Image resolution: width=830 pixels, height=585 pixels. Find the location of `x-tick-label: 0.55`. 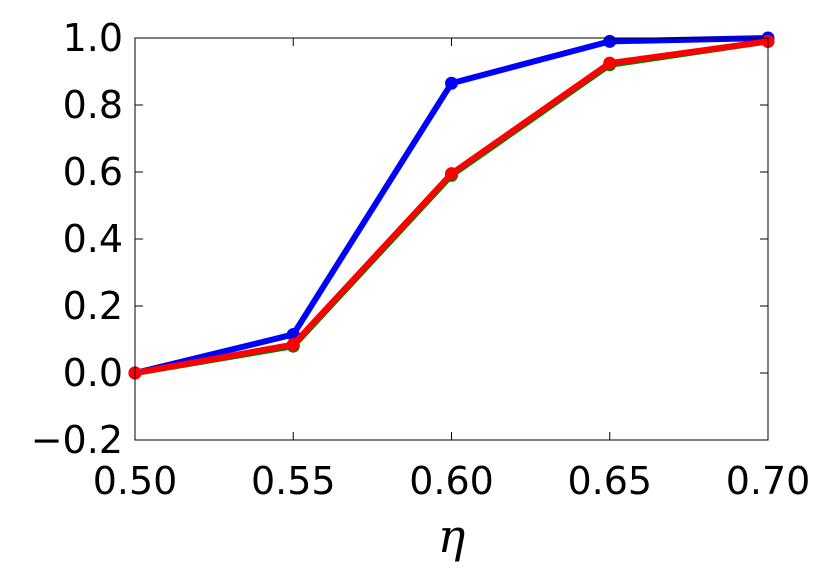

x-tick-label: 0.55 is located at coordinates (293, 481).